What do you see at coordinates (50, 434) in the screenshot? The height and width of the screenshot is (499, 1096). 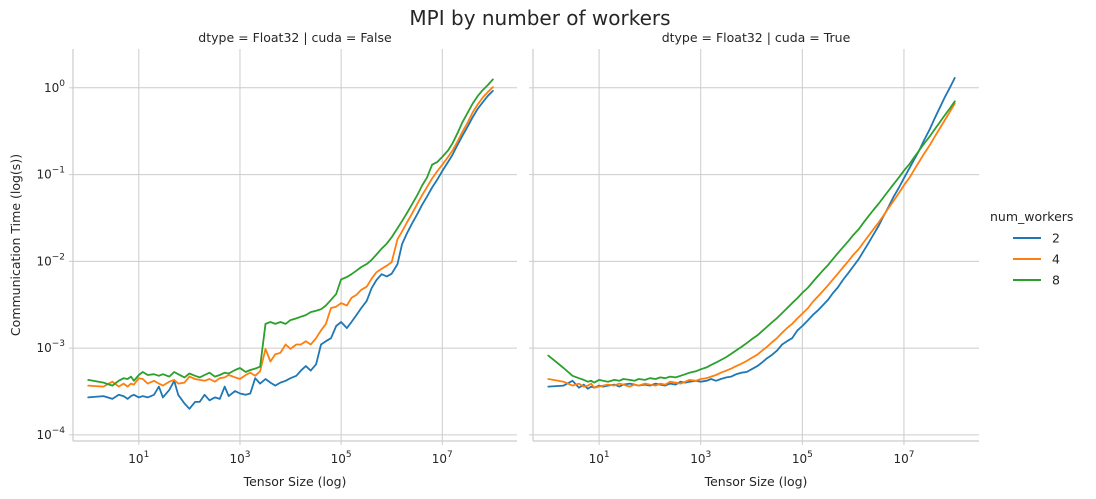 I see `y-tick-label: 10⁻⁴` at bounding box center [50, 434].